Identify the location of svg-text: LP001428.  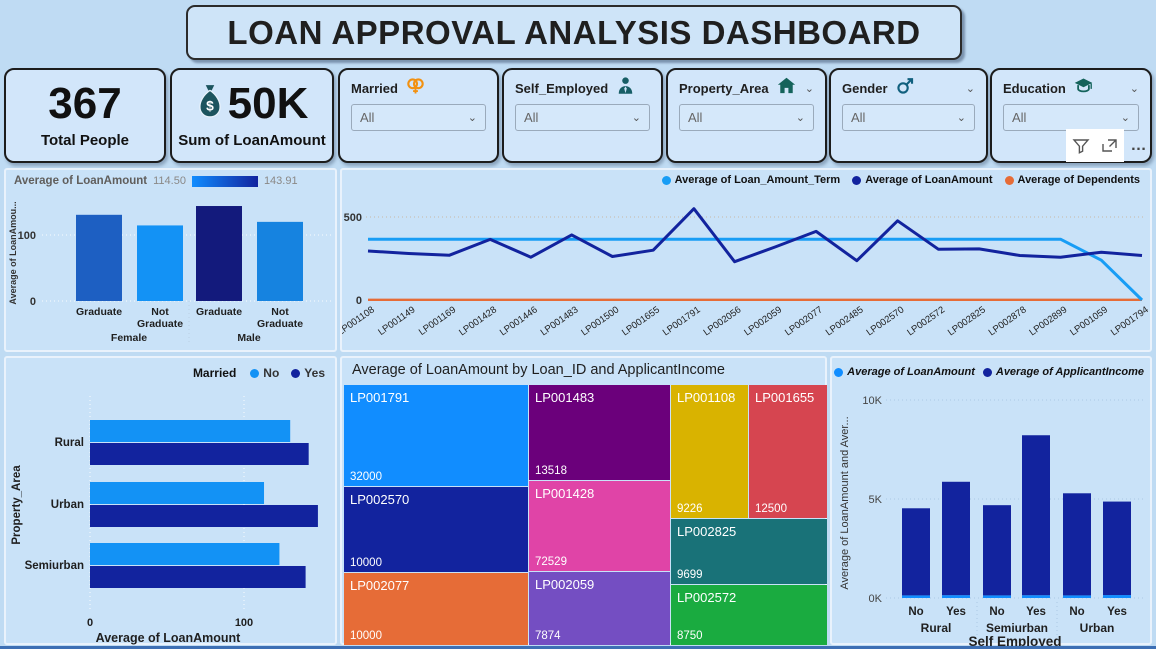
(478, 321).